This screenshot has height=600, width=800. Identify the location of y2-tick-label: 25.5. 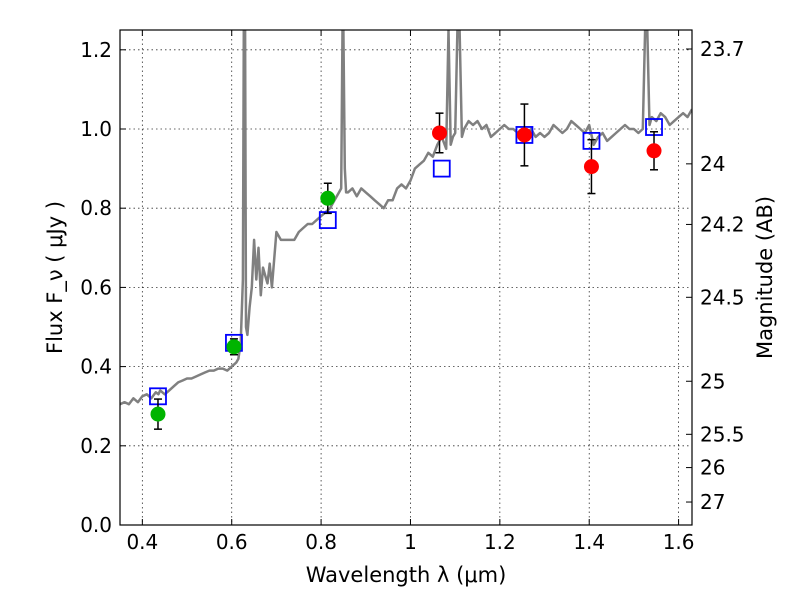
(722, 434).